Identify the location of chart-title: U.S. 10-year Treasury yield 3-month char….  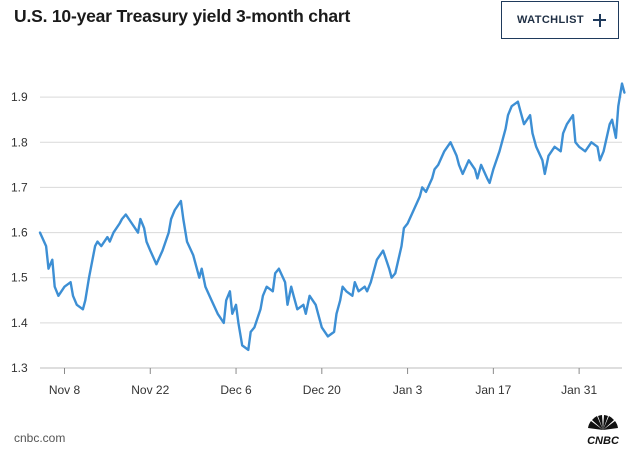
(182, 16).